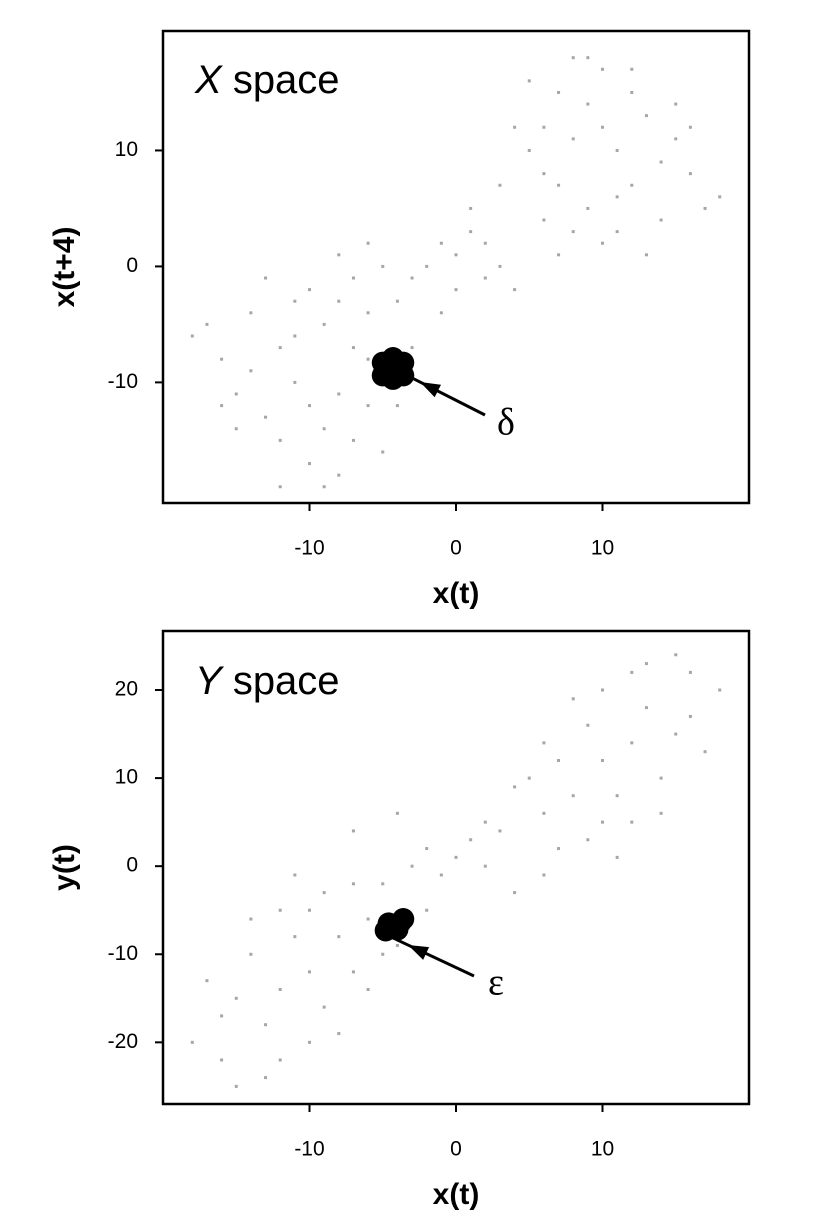 The width and height of the screenshot is (828, 1228). What do you see at coordinates (64, 267) in the screenshot?
I see `y-axis-label: x(t+4)` at bounding box center [64, 267].